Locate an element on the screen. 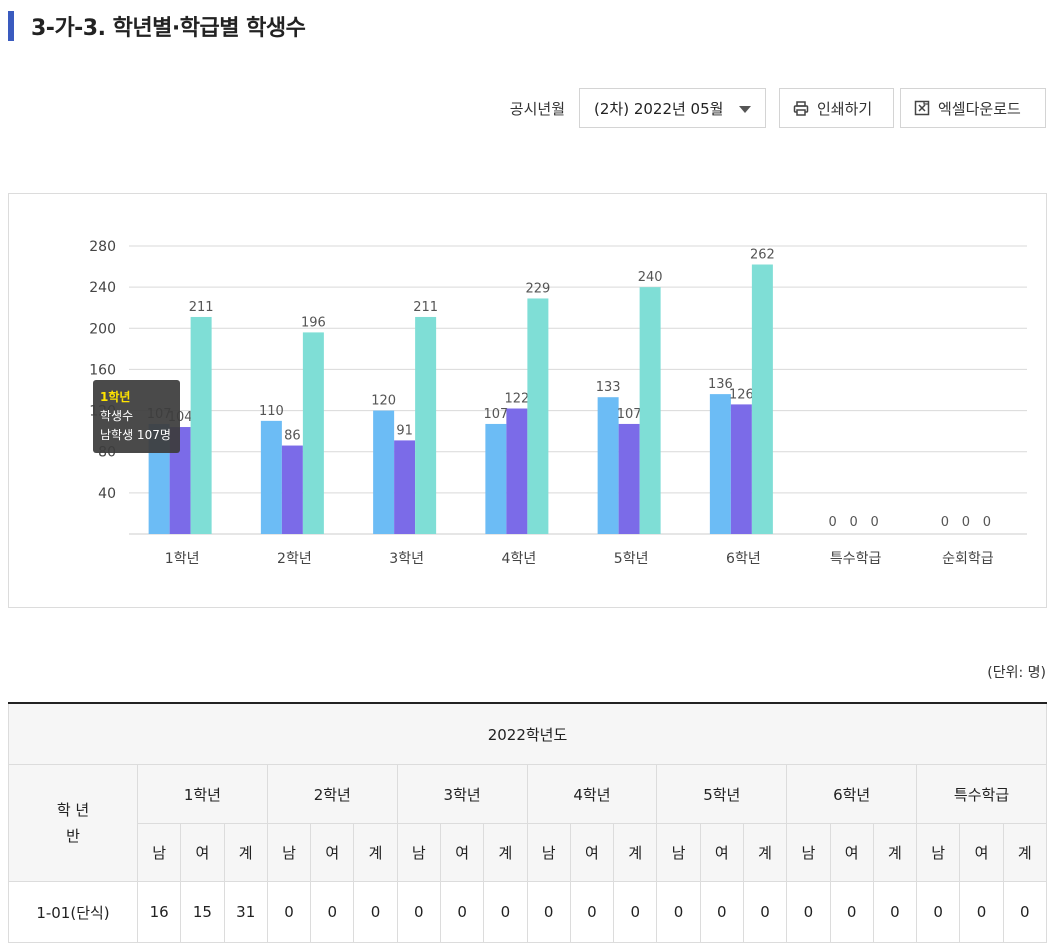 This screenshot has width=1052, height=943. data-label: 122 is located at coordinates (516, 399).